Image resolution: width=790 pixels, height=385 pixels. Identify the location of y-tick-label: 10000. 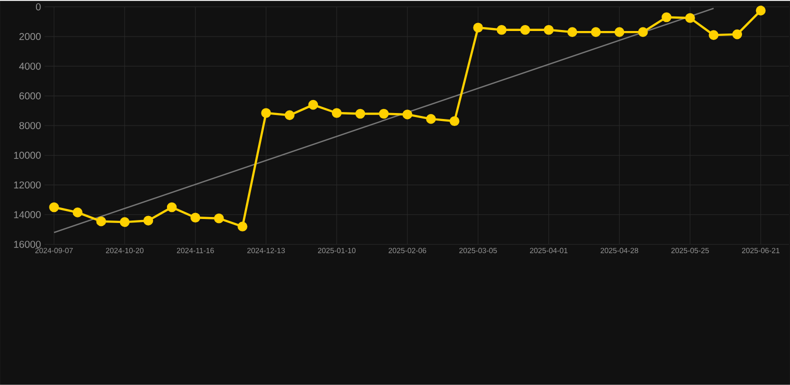
(27, 155).